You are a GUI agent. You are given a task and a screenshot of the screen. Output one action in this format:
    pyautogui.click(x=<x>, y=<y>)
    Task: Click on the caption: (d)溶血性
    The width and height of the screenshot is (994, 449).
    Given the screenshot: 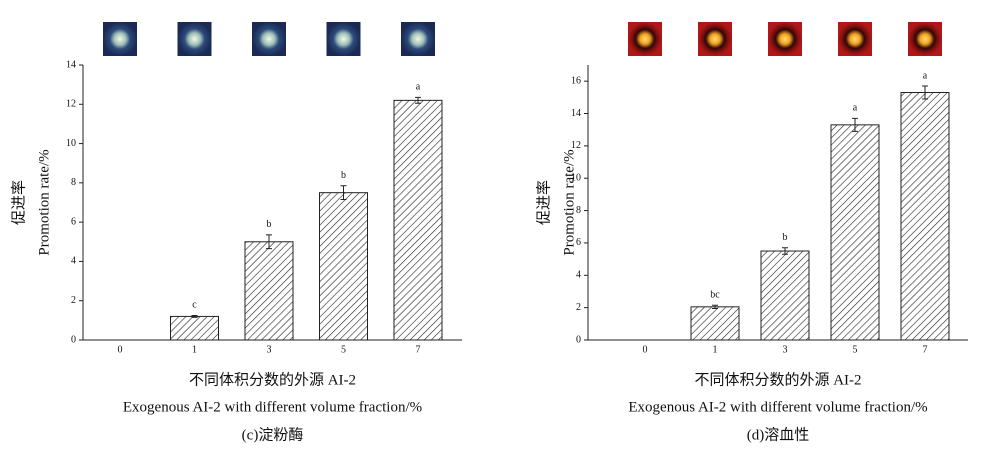 What is the action you would take?
    pyautogui.click(x=778, y=434)
    